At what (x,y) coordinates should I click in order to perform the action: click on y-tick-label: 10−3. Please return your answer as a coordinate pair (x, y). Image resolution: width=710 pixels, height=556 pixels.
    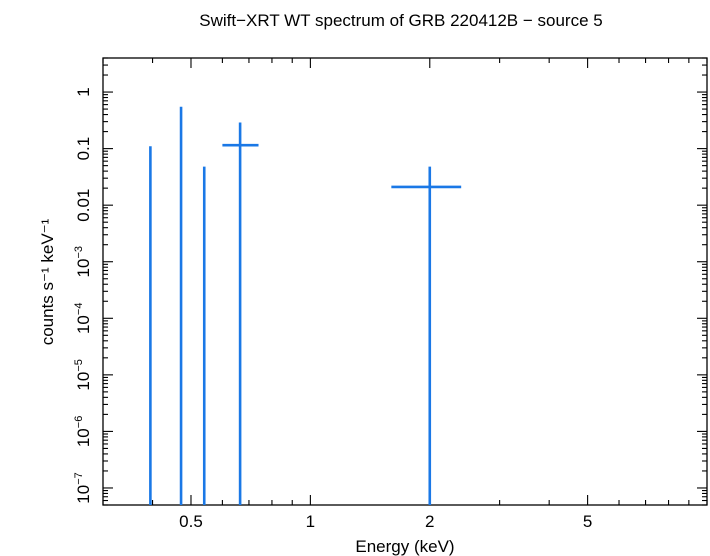
    Looking at the image, I should click on (83, 261).